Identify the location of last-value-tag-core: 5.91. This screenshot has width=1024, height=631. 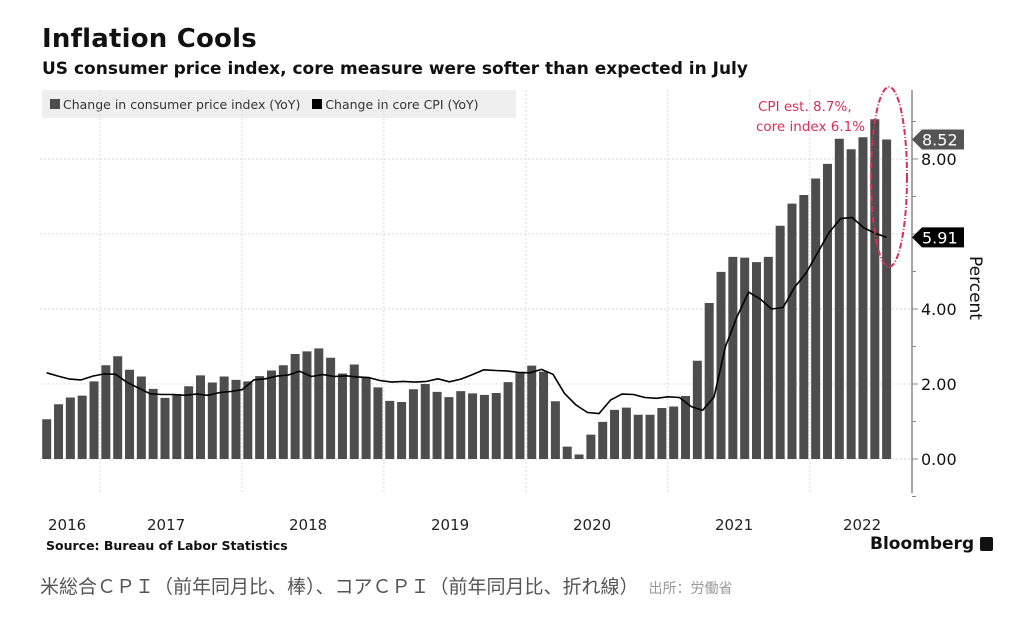
(938, 237).